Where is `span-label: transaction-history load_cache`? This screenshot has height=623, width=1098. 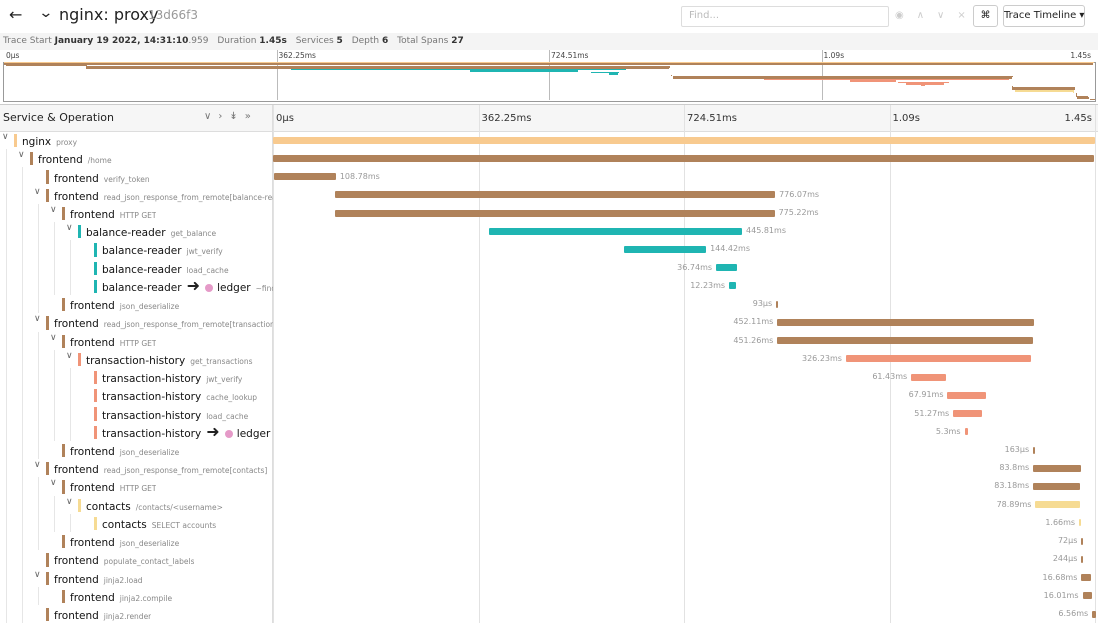
span-label: transaction-history load_cache is located at coordinates (175, 415).